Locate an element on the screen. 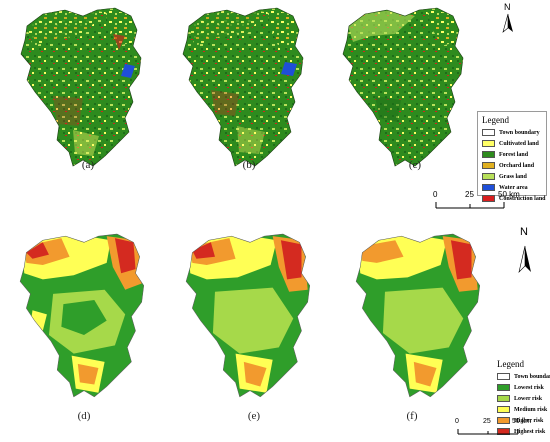 Image resolution: width=550 pixels, height=442 pixels. panel-label-b: (b) is located at coordinates (249, 165).